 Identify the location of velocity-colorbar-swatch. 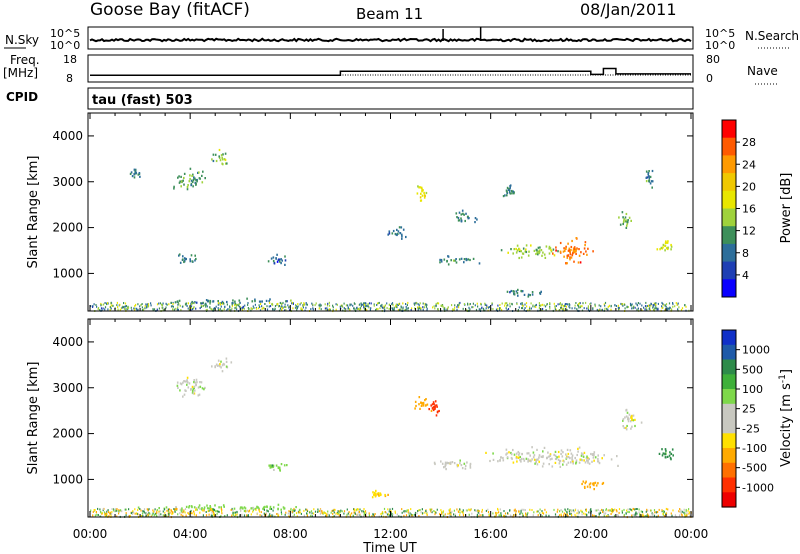
(729, 426).